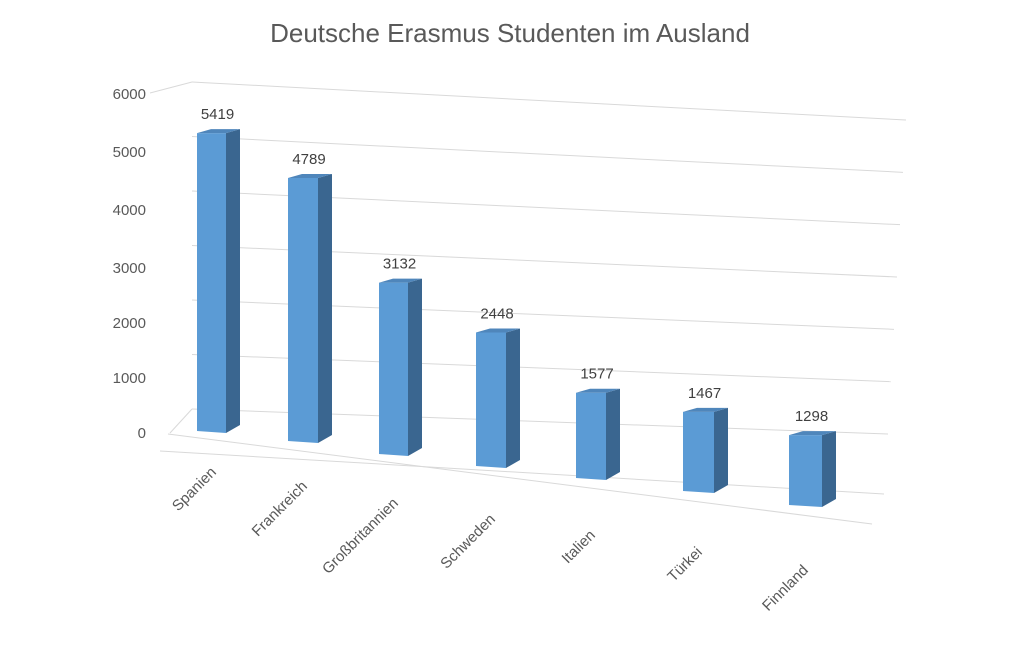  What do you see at coordinates (280, 509) in the screenshot?
I see `category-label: Frankreich` at bounding box center [280, 509].